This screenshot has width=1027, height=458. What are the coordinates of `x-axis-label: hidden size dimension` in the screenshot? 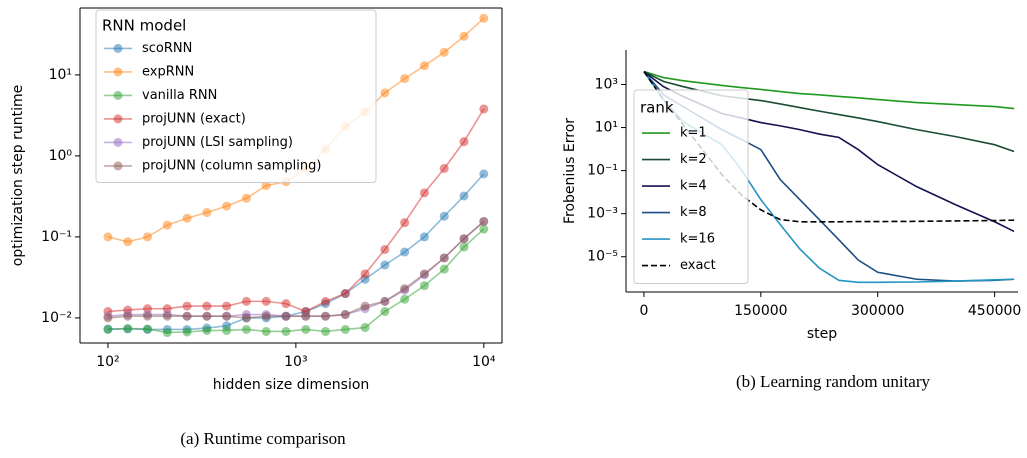 It's located at (291, 385).